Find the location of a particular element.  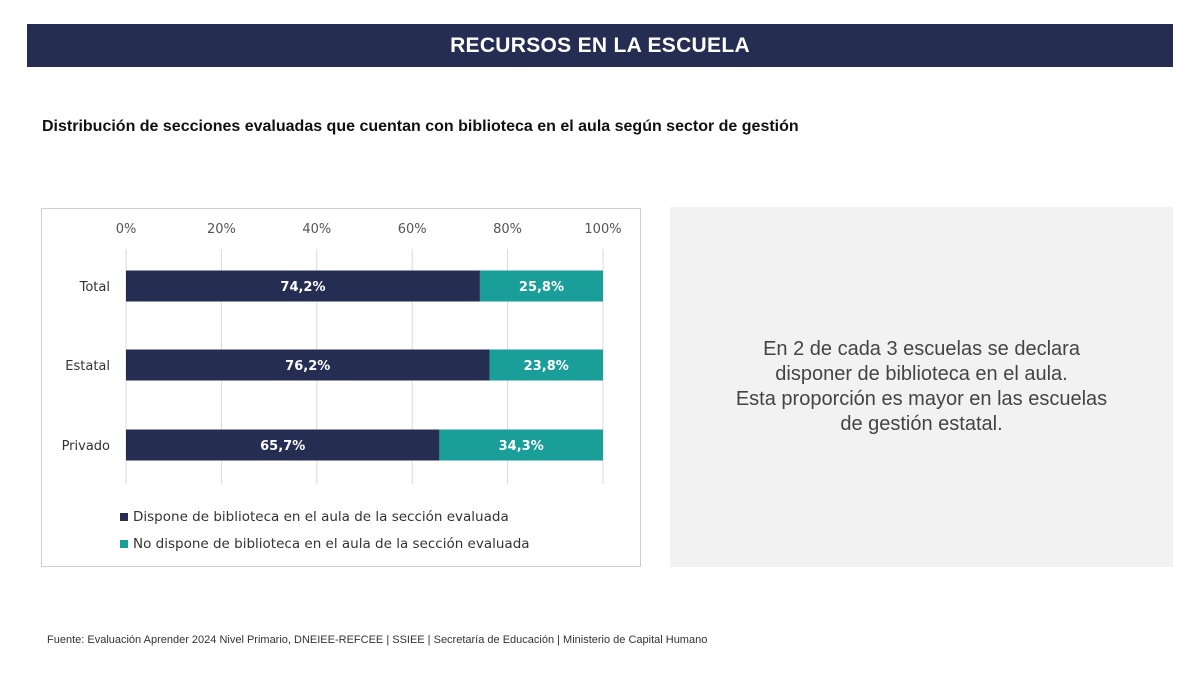

data-label: 76,2% is located at coordinates (307, 366).